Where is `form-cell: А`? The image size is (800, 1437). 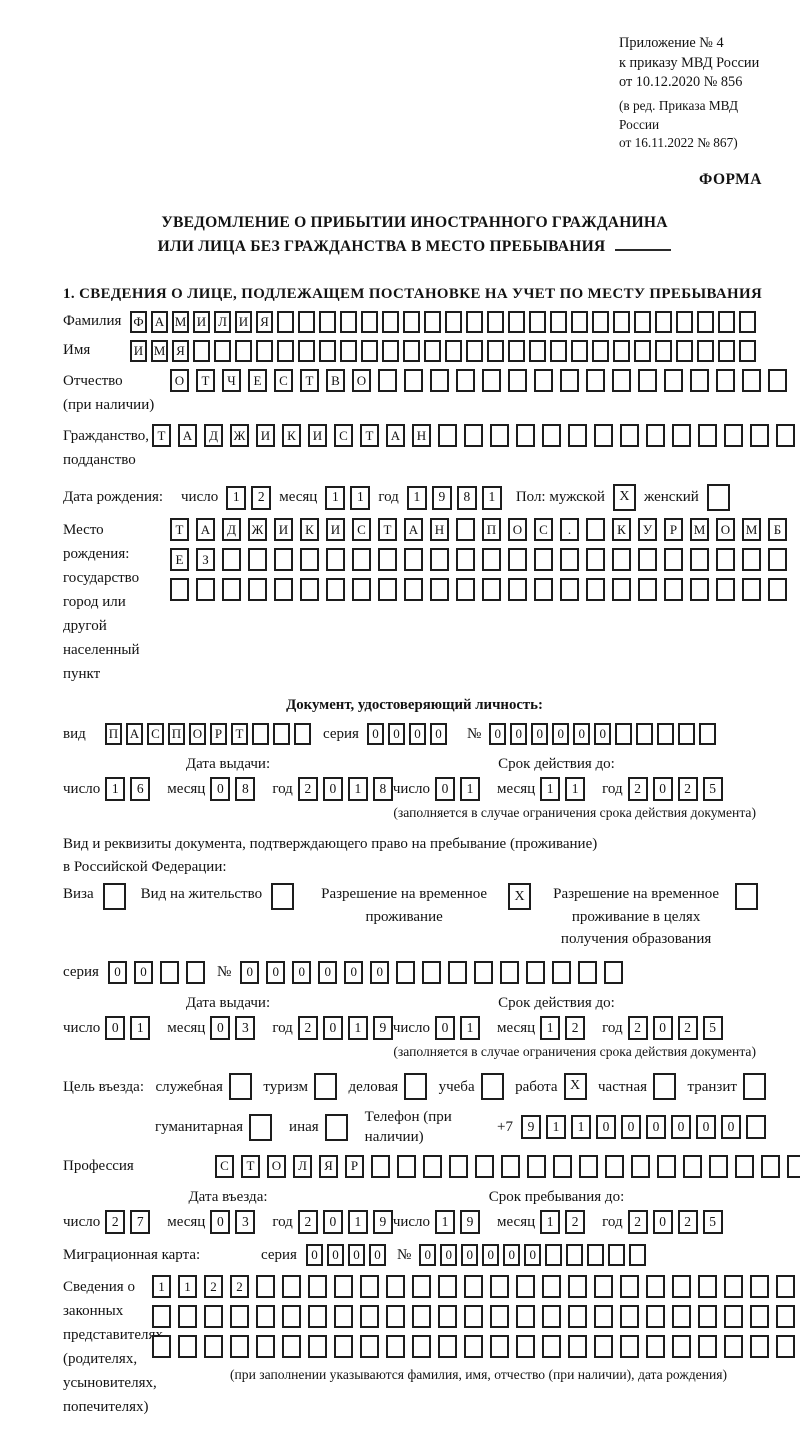 form-cell: А is located at coordinates (134, 733).